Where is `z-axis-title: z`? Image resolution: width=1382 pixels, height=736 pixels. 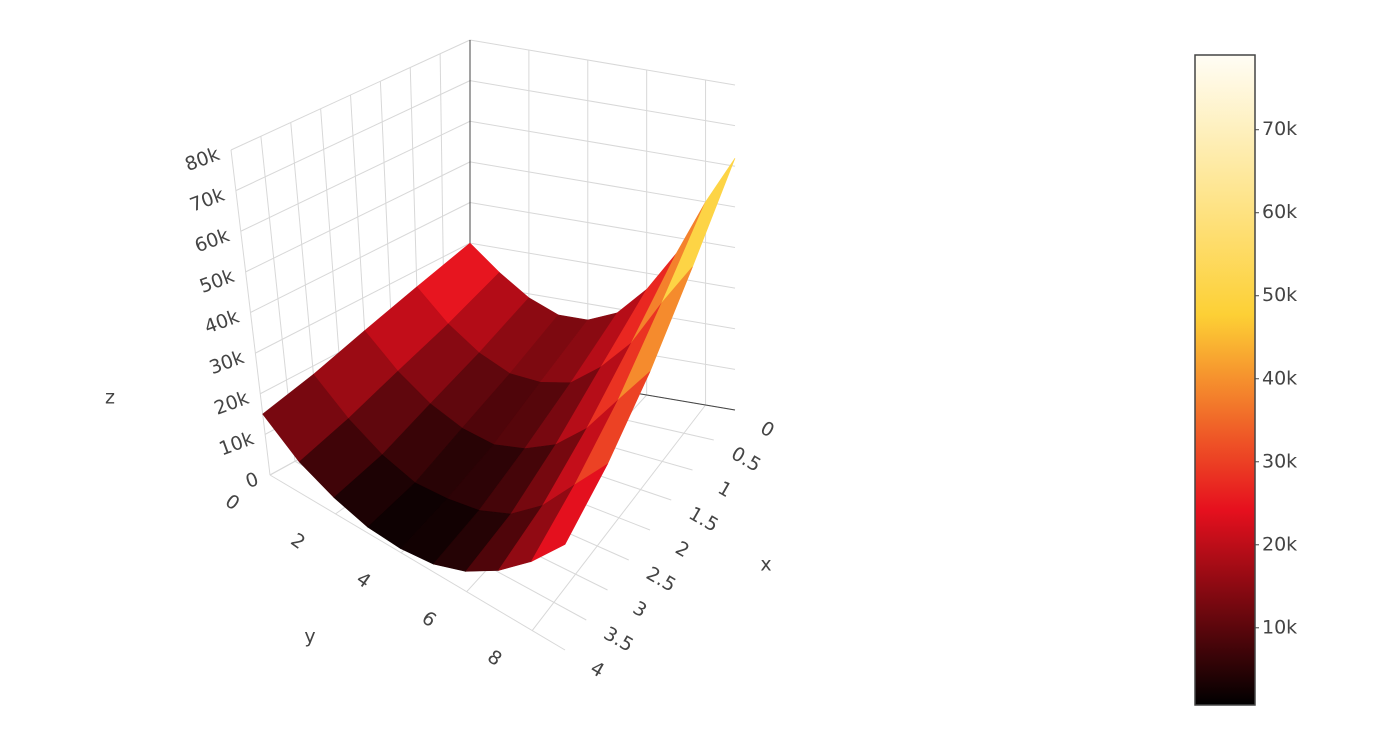
z-axis-title: z is located at coordinates (110, 398).